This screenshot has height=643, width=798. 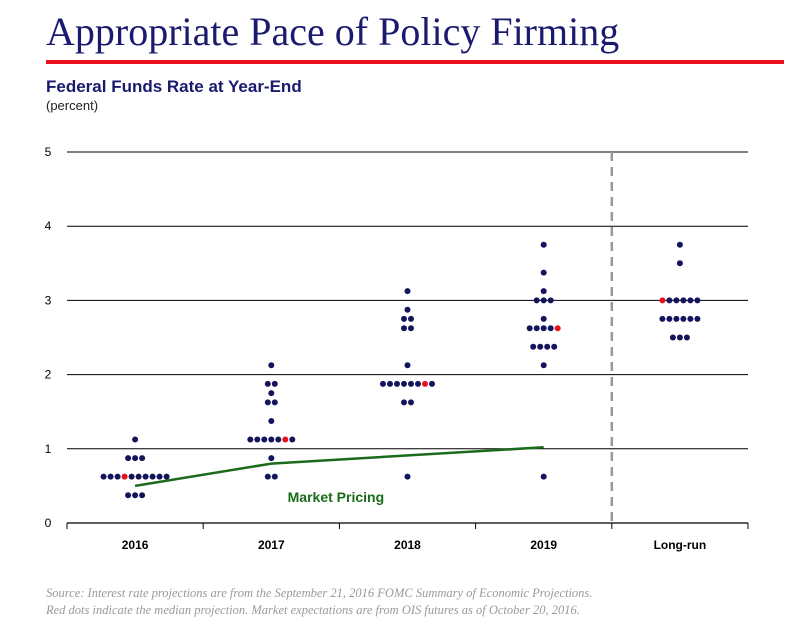 What do you see at coordinates (333, 31) in the screenshot?
I see `slide-title: Appropriate Pace of Policy Firming` at bounding box center [333, 31].